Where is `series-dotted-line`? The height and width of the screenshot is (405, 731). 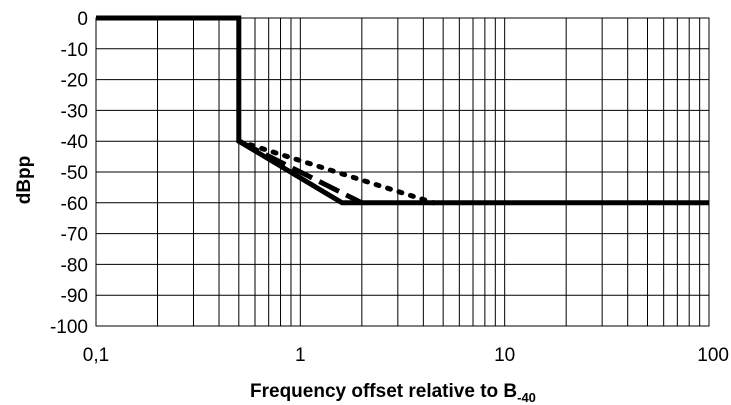 series-dotted-line is located at coordinates (336, 172).